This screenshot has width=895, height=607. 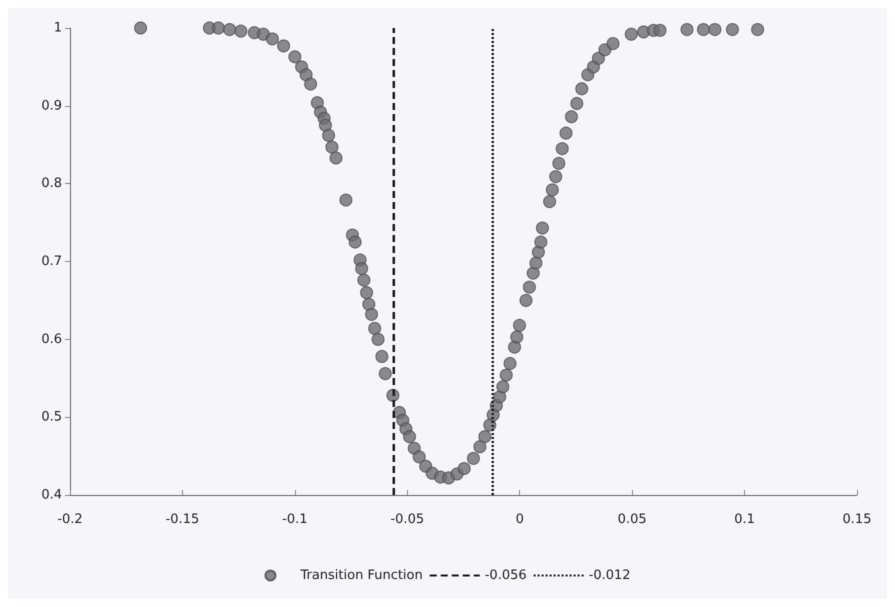 I want to click on x-tick-label: -0.15, so click(x=183, y=519).